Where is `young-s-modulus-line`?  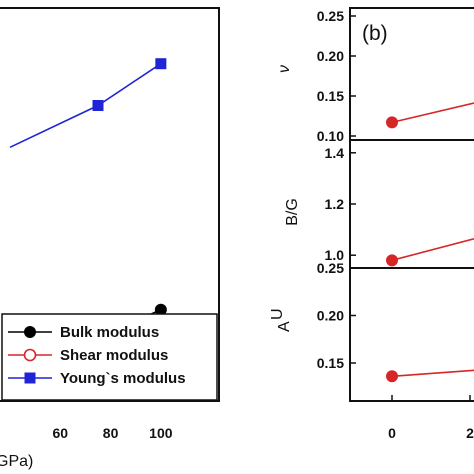 young-s-modulus-line is located at coordinates (85, 106).